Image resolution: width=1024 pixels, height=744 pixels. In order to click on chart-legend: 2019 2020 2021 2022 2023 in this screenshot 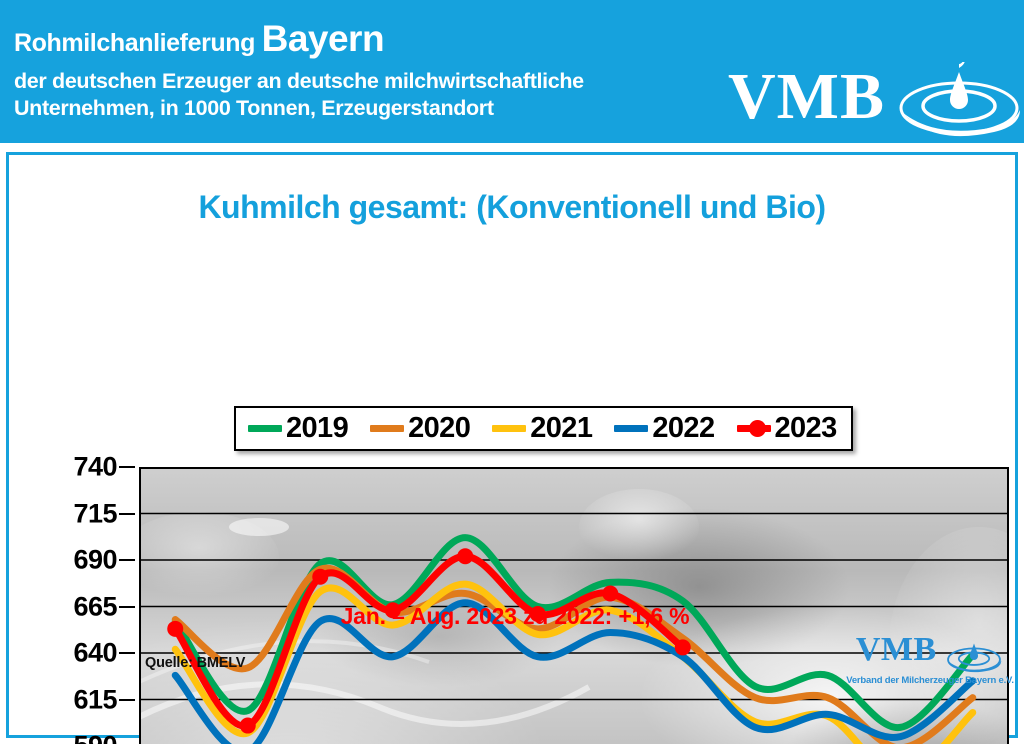, I will do `click(543, 428)`.